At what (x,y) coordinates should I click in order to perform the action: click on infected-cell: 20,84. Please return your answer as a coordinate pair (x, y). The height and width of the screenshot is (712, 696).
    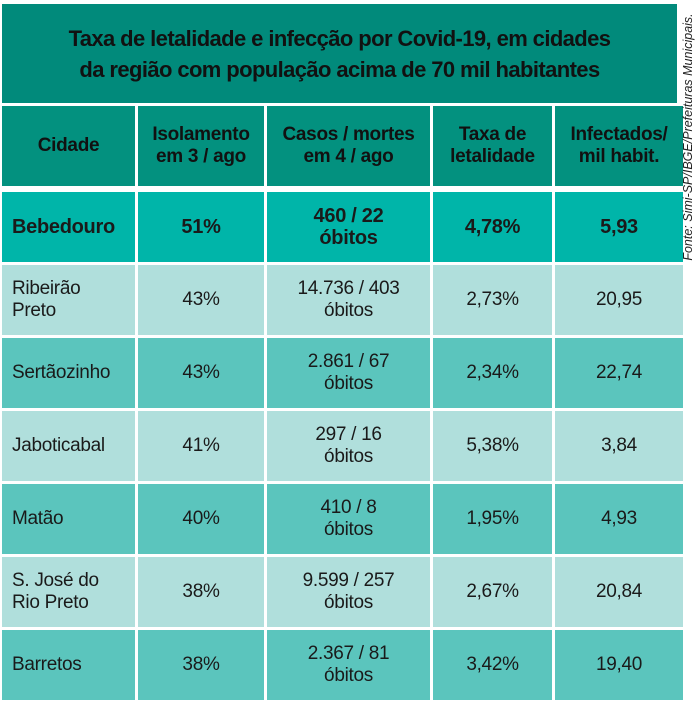
    Looking at the image, I should click on (619, 592).